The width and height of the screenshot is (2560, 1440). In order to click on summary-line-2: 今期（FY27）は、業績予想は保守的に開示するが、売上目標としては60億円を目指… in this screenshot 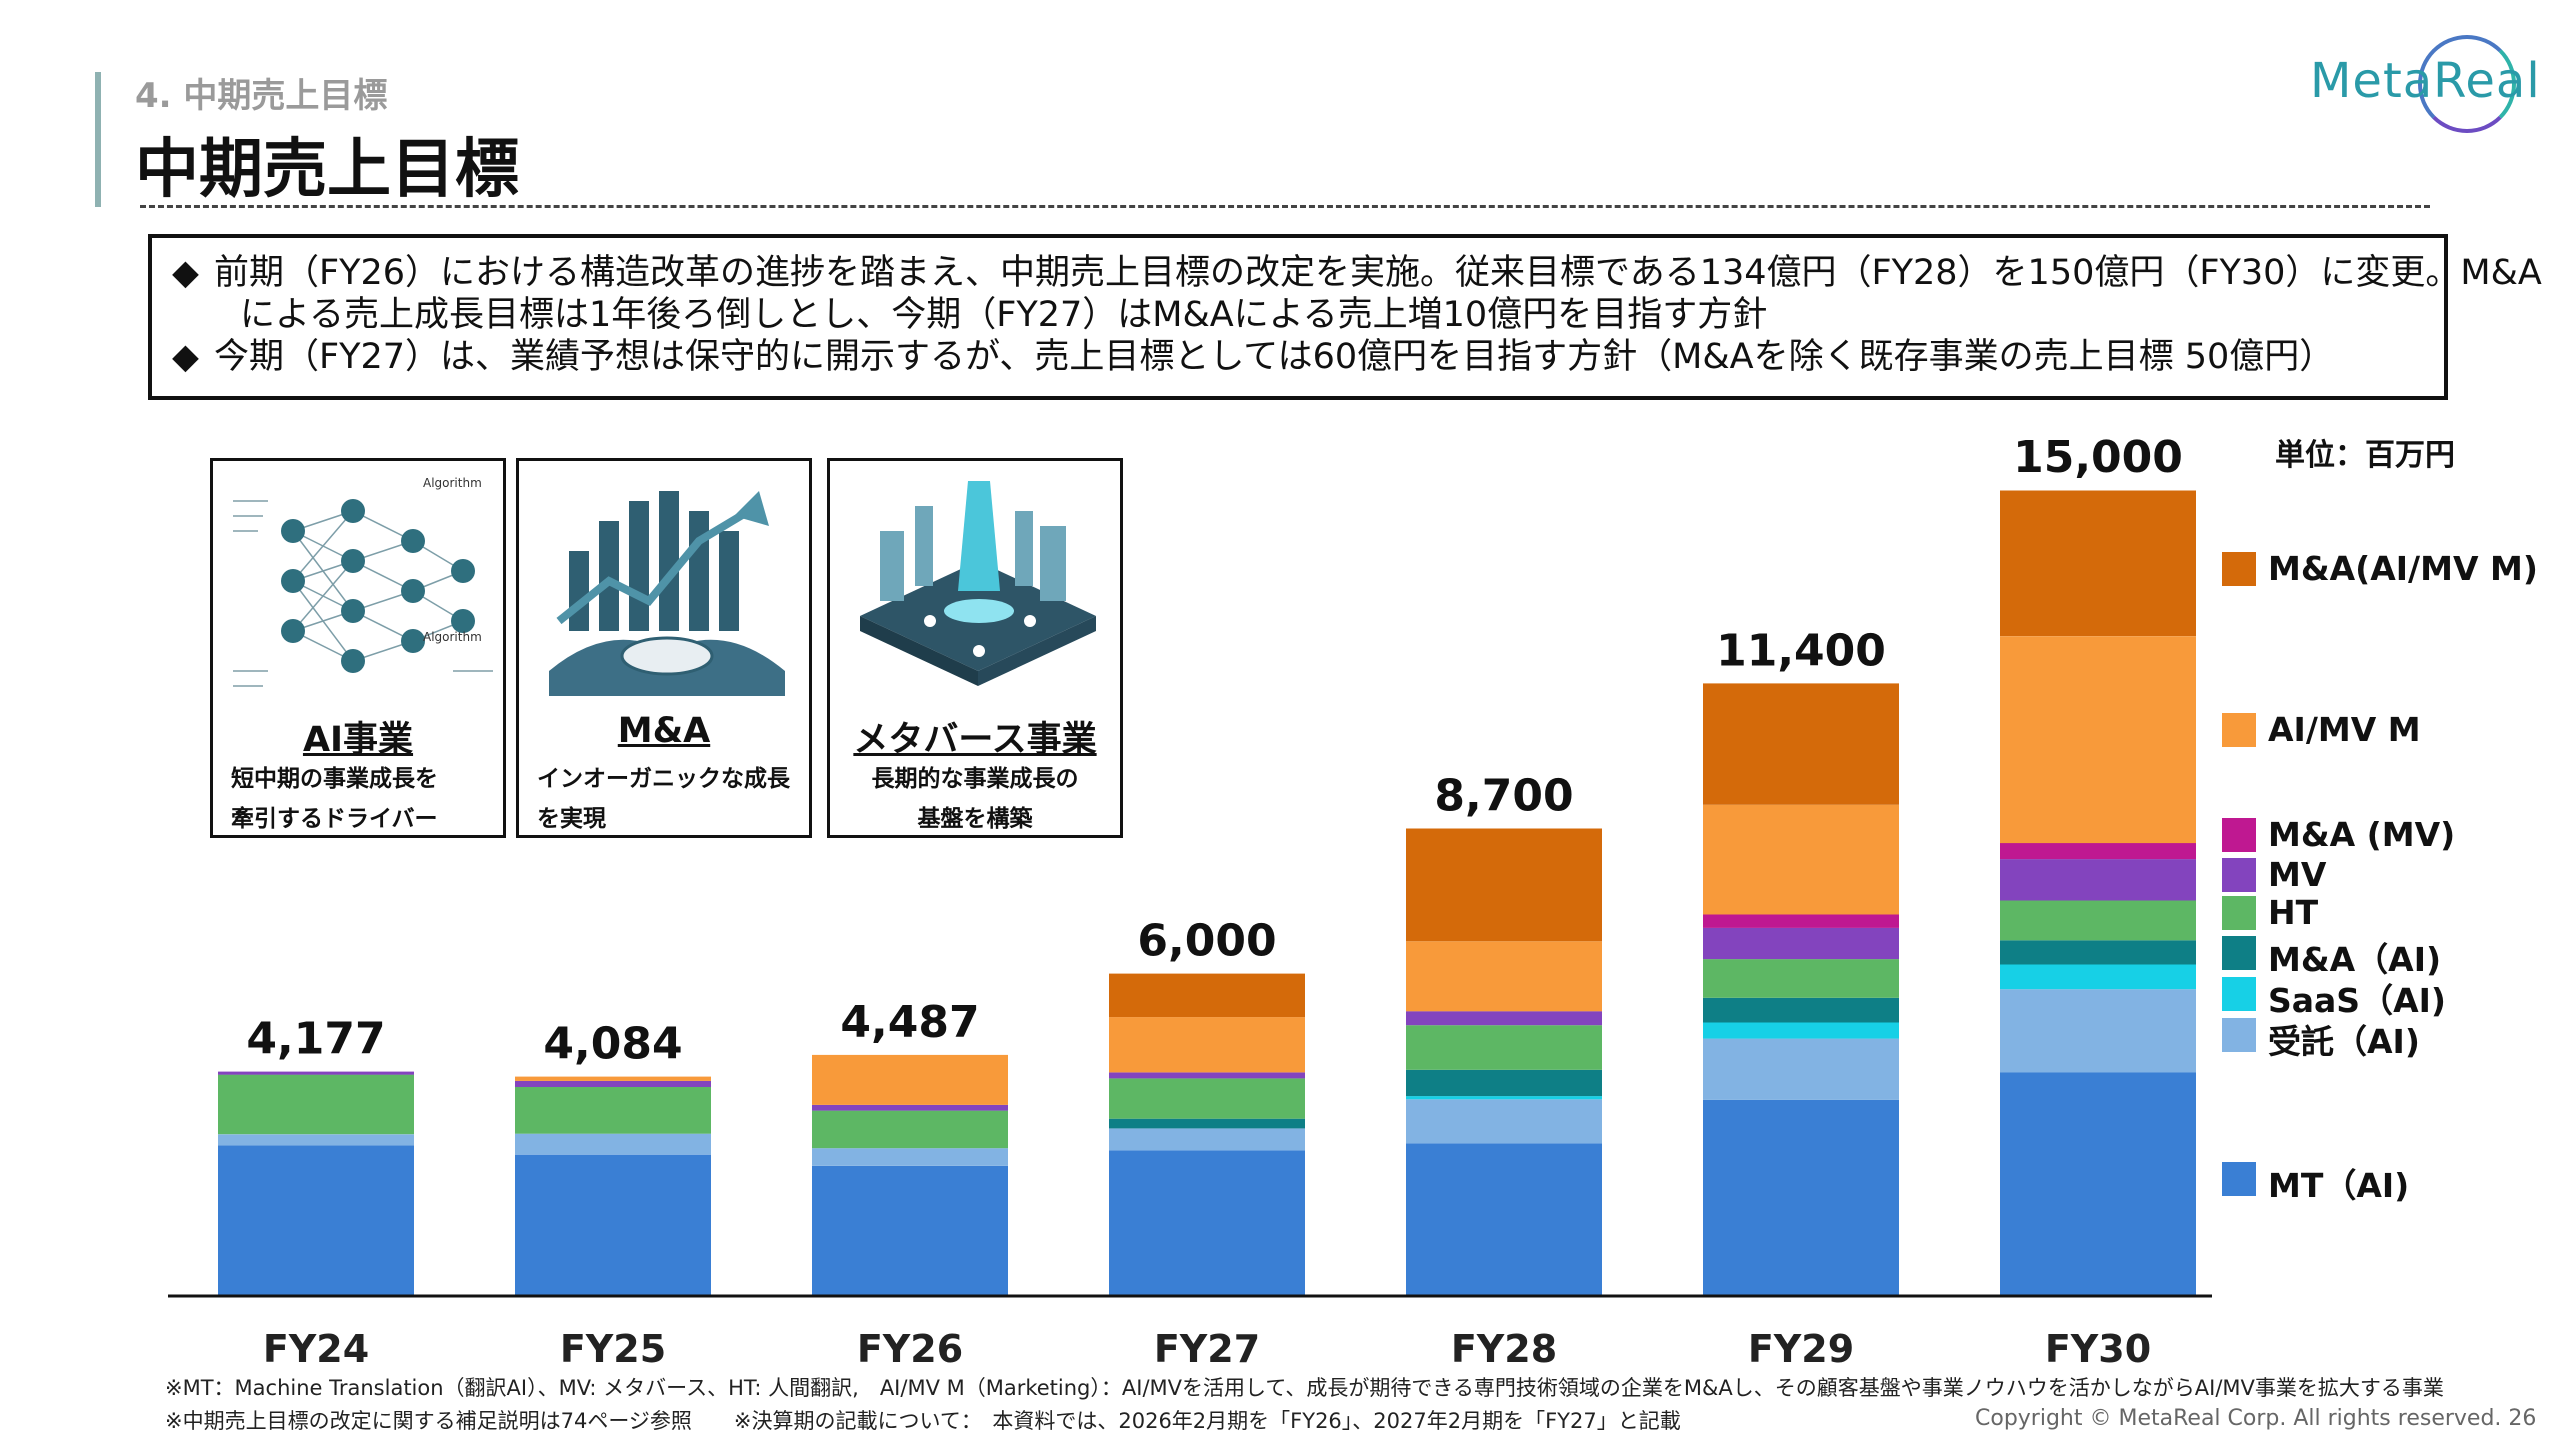, I will do `click(1274, 357)`.